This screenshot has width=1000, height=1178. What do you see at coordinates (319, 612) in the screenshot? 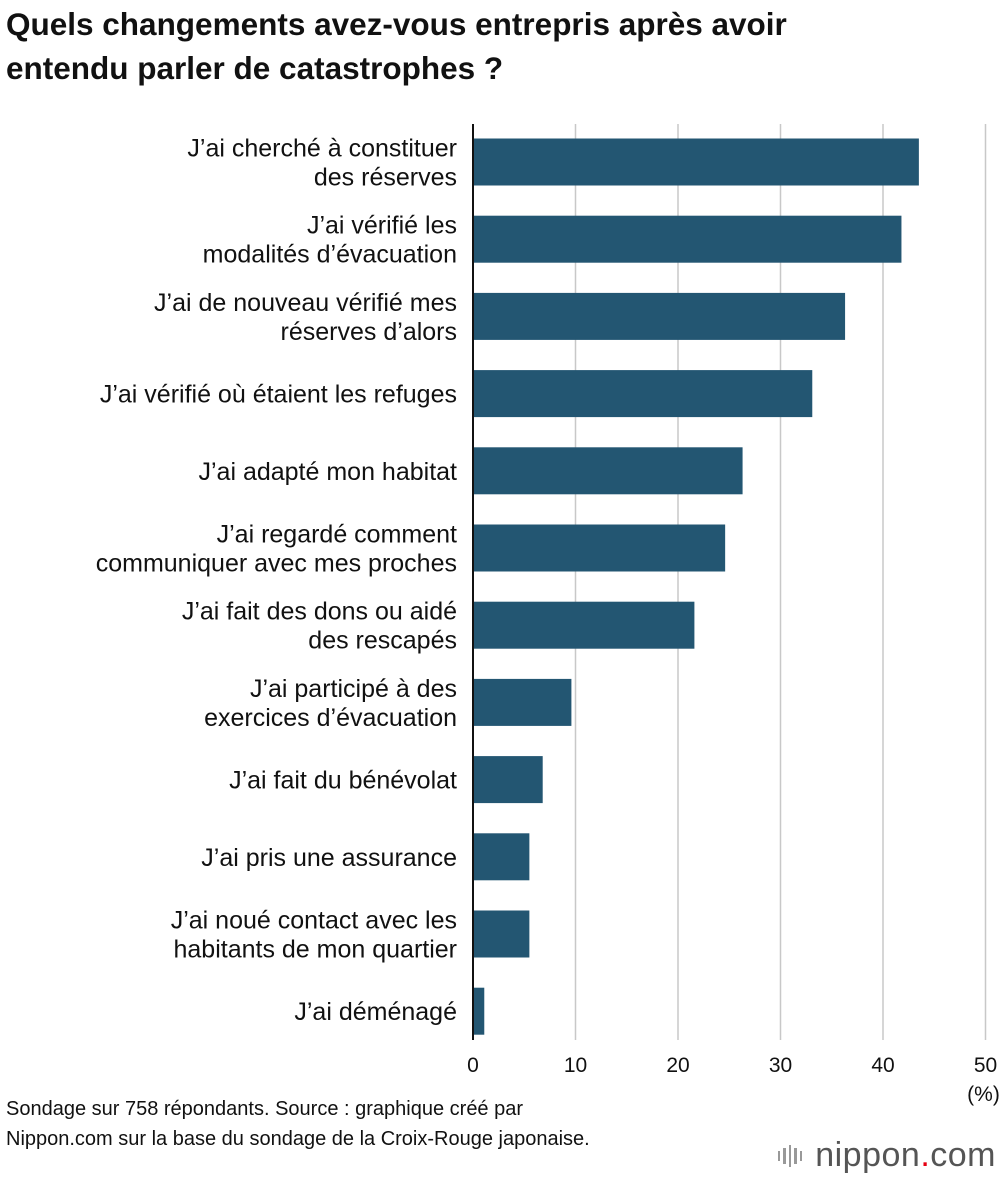
I see `category-label-7-line-1: J’ai fait des dons ou aidé` at bounding box center [319, 612].